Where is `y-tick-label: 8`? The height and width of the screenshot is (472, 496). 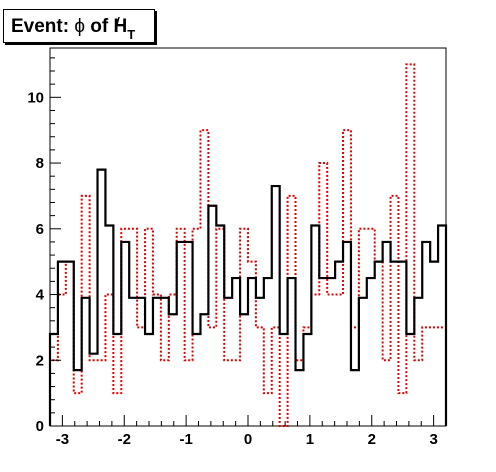 y-tick-label: 8 is located at coordinates (40, 163).